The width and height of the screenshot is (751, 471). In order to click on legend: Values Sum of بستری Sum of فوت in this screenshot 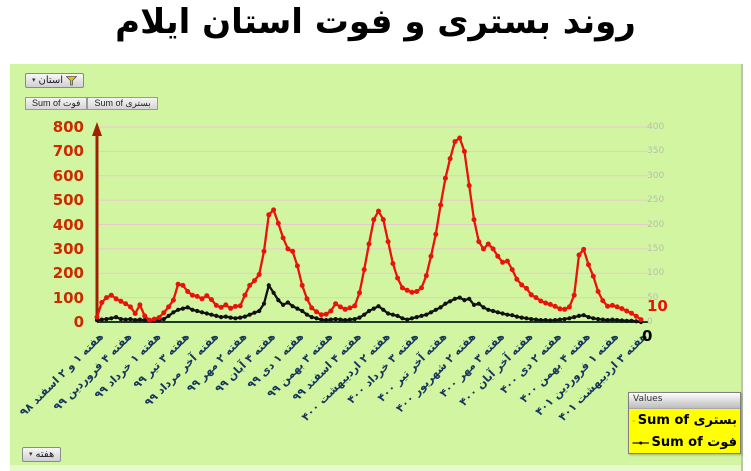, I will do `click(684, 423)`.